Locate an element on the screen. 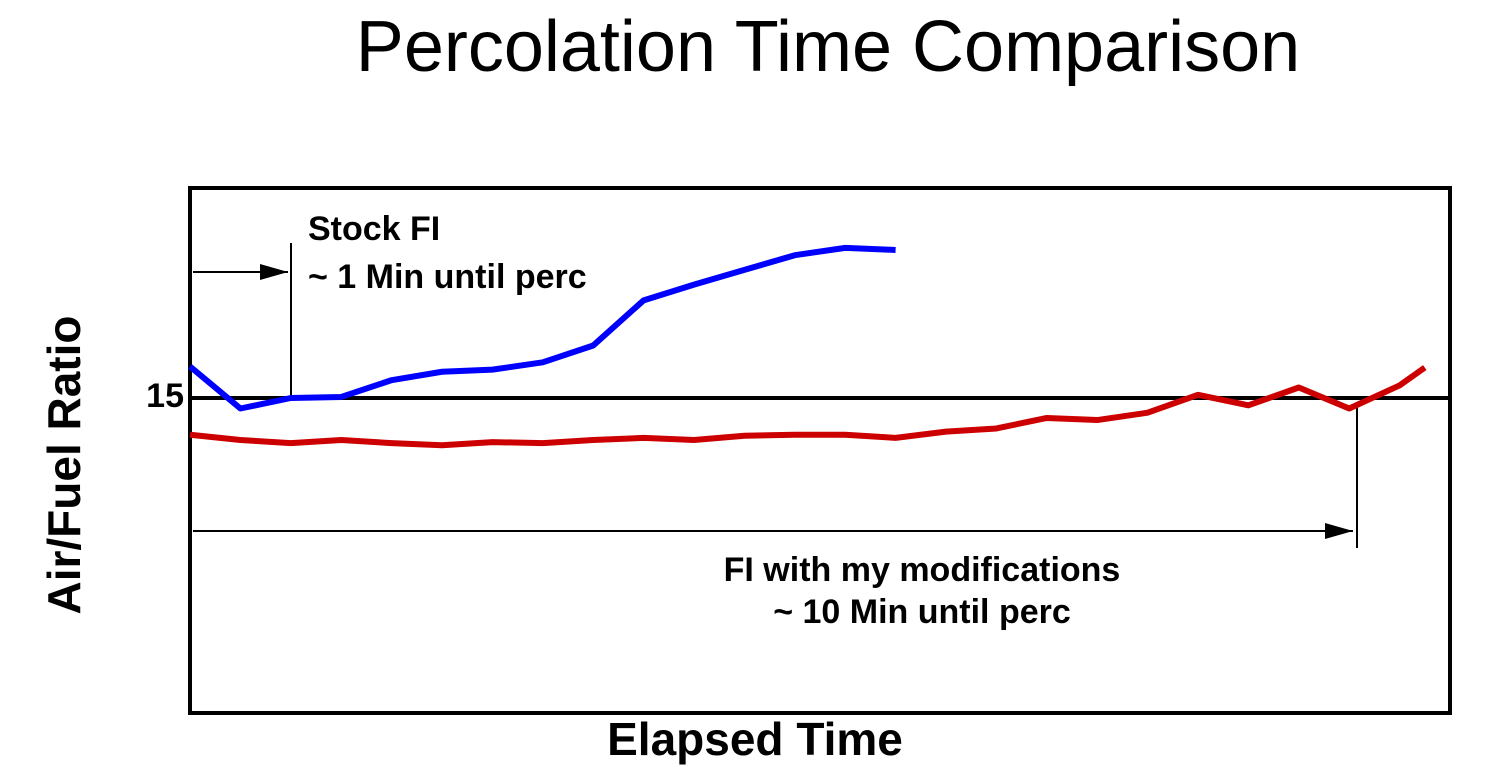  legend-label: FI with my modifications is located at coordinates (922, 570).